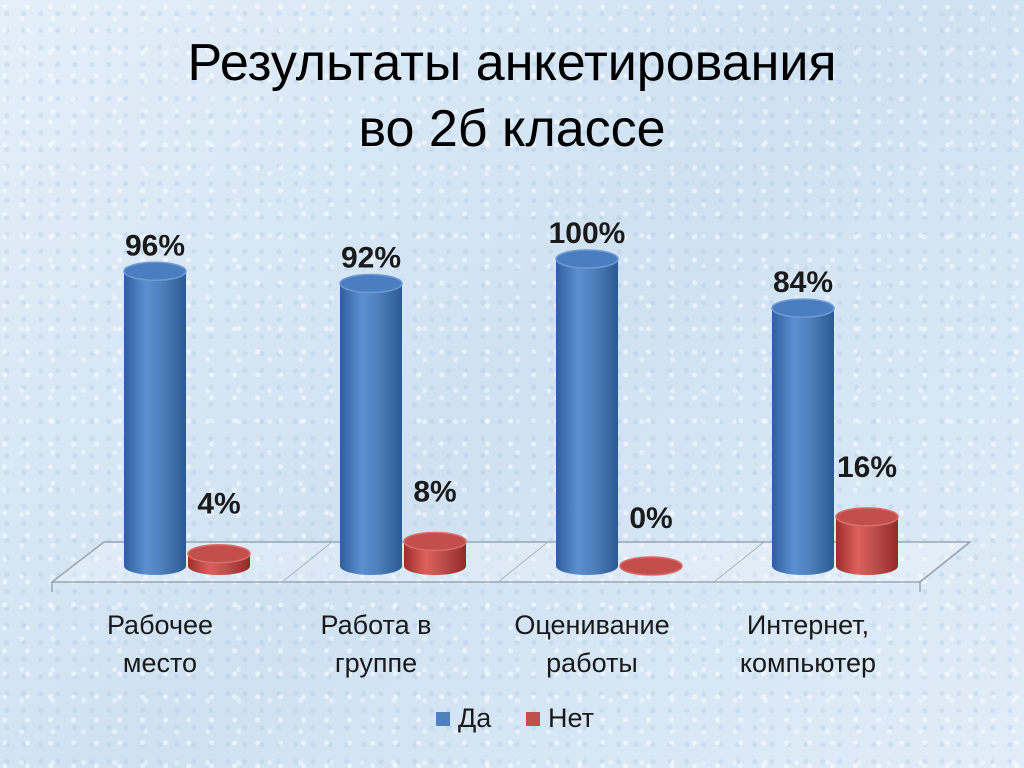 This screenshot has width=1024, height=768. I want to click on data-label: 84%, so click(803, 282).